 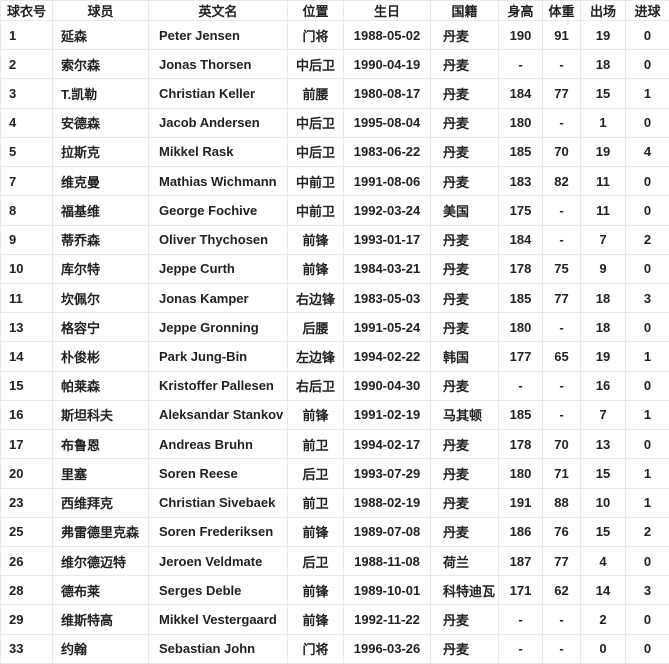 I want to click on cell-player: 弗雷德里克森, so click(x=100, y=531).